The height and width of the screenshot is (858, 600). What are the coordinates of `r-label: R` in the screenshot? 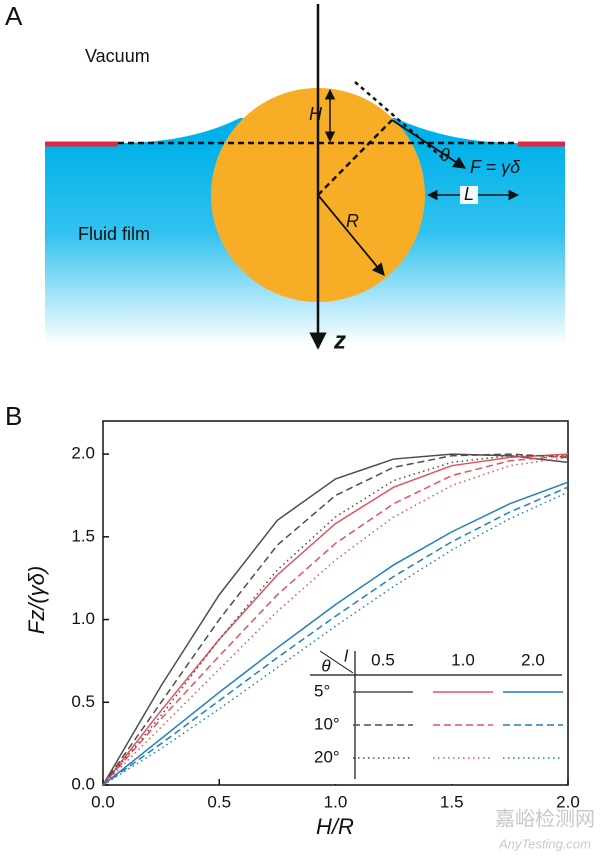 It's located at (352, 221).